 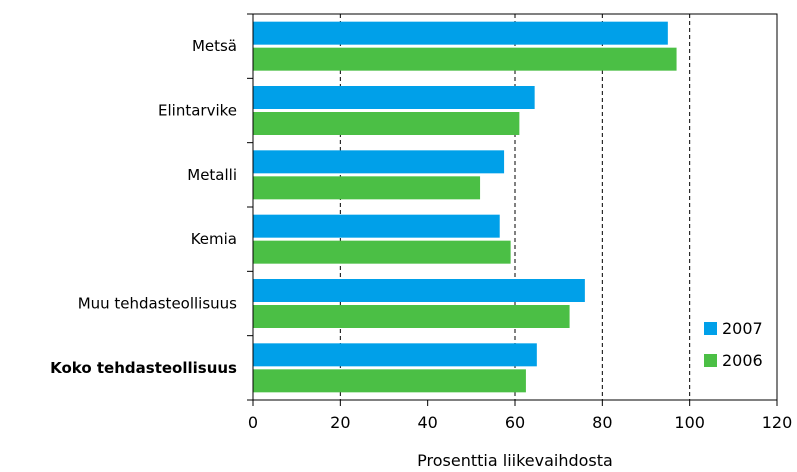 I want to click on category-label: Koko tehdasteollisuus, so click(x=143, y=368).